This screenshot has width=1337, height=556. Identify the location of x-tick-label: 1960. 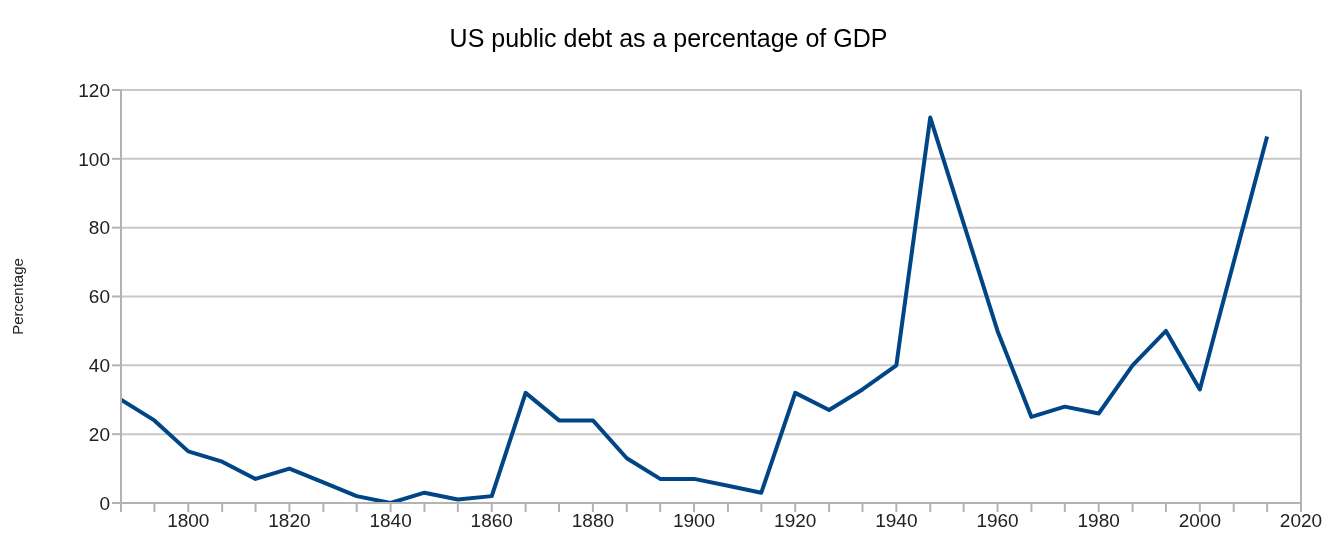
(997, 521).